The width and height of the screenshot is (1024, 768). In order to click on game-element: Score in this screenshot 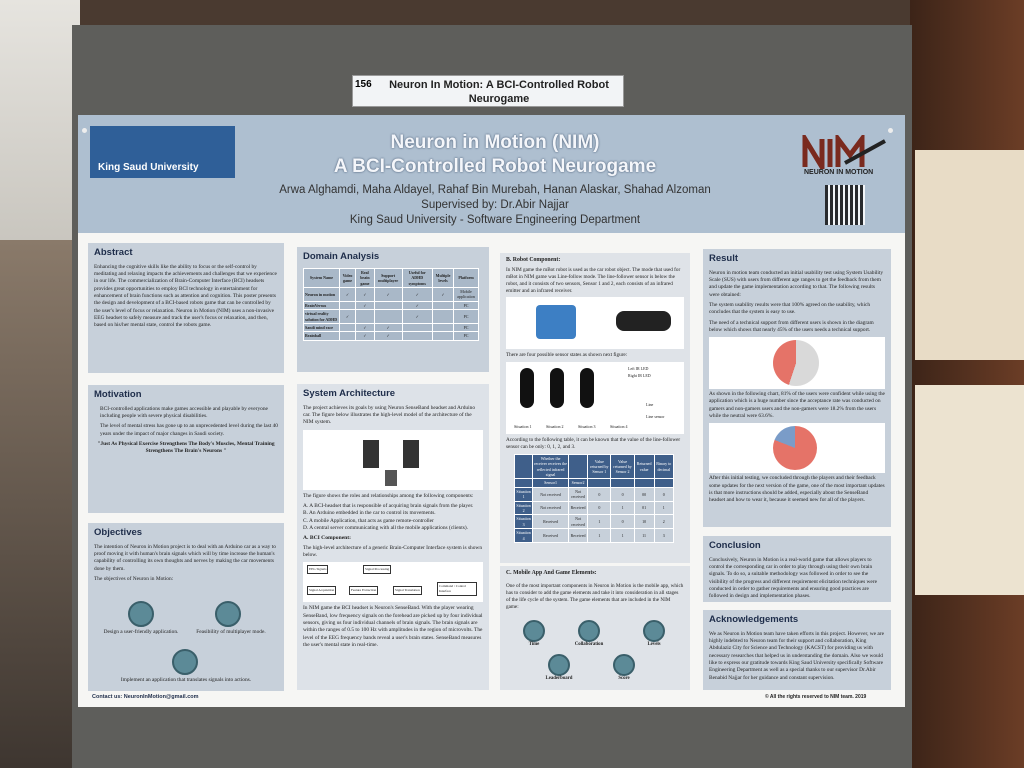, I will do `click(624, 668)`.